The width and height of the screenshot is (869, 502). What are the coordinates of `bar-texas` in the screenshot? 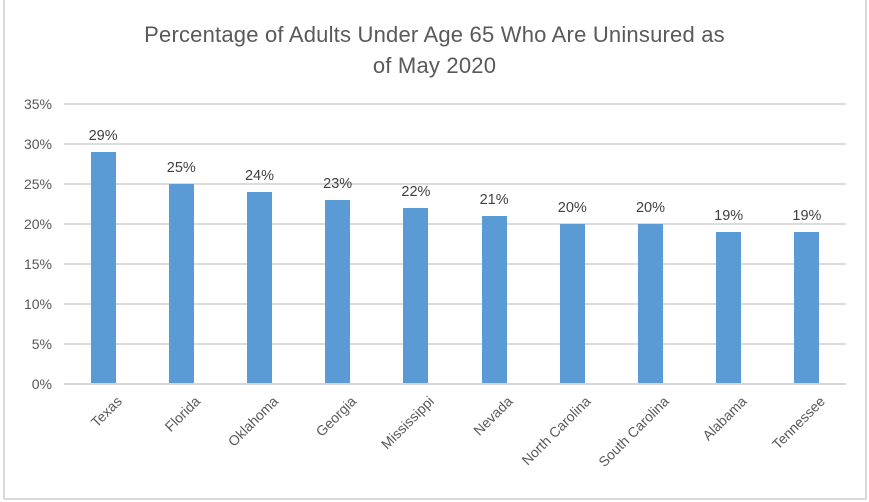 It's located at (103, 267).